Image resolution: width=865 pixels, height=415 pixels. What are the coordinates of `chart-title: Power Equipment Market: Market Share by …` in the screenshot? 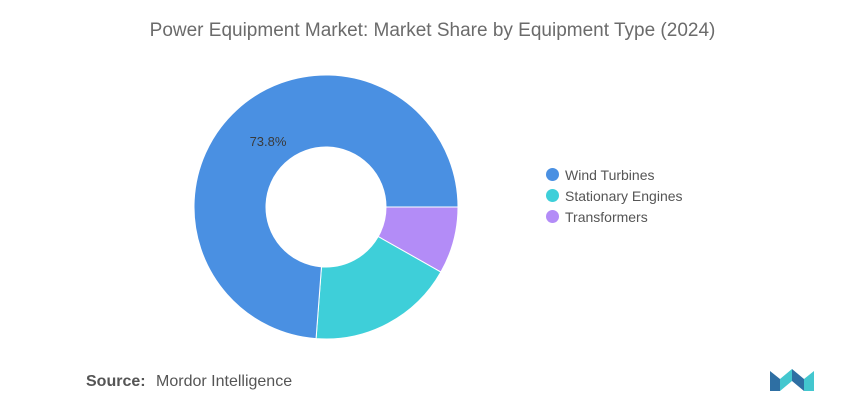 It's located at (432, 30).